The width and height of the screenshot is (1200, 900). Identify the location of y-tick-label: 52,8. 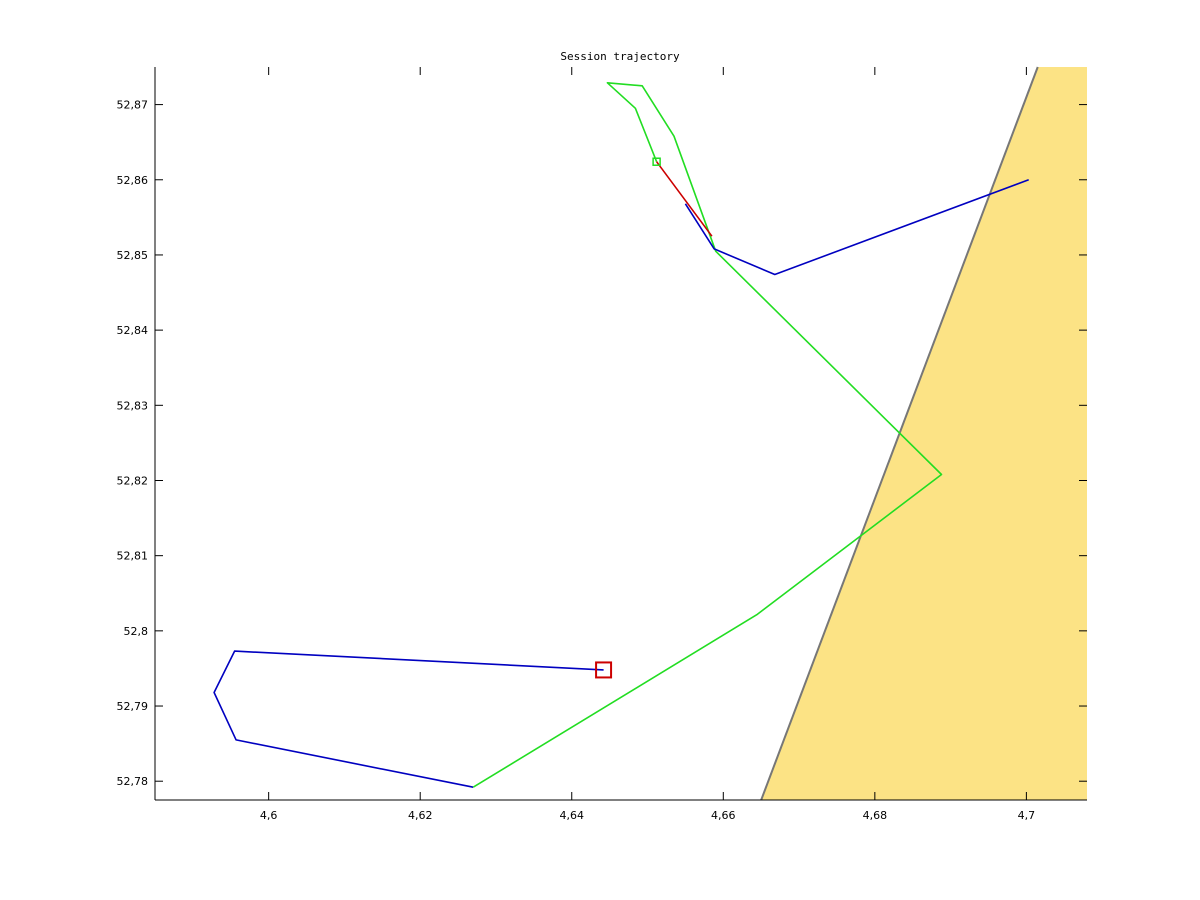
(136, 631).